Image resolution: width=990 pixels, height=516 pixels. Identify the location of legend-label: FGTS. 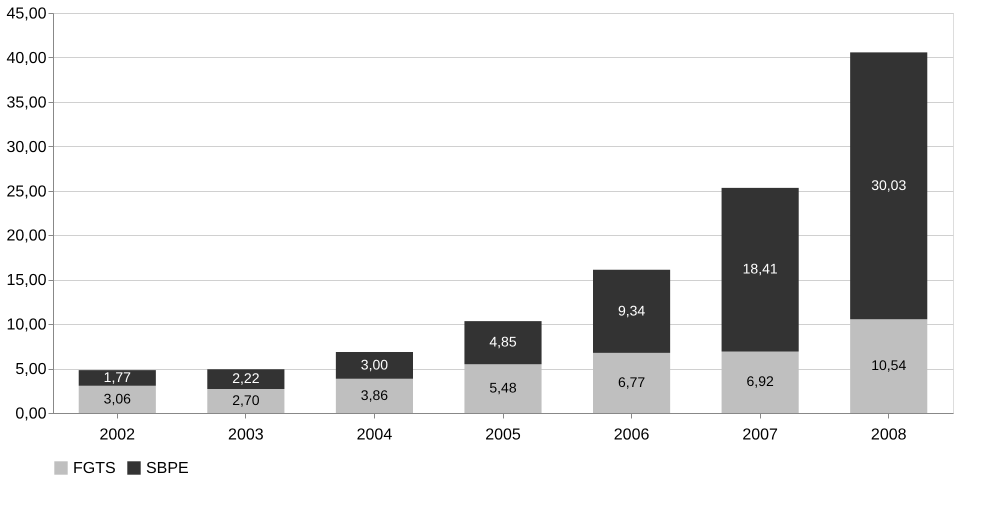
(94, 468).